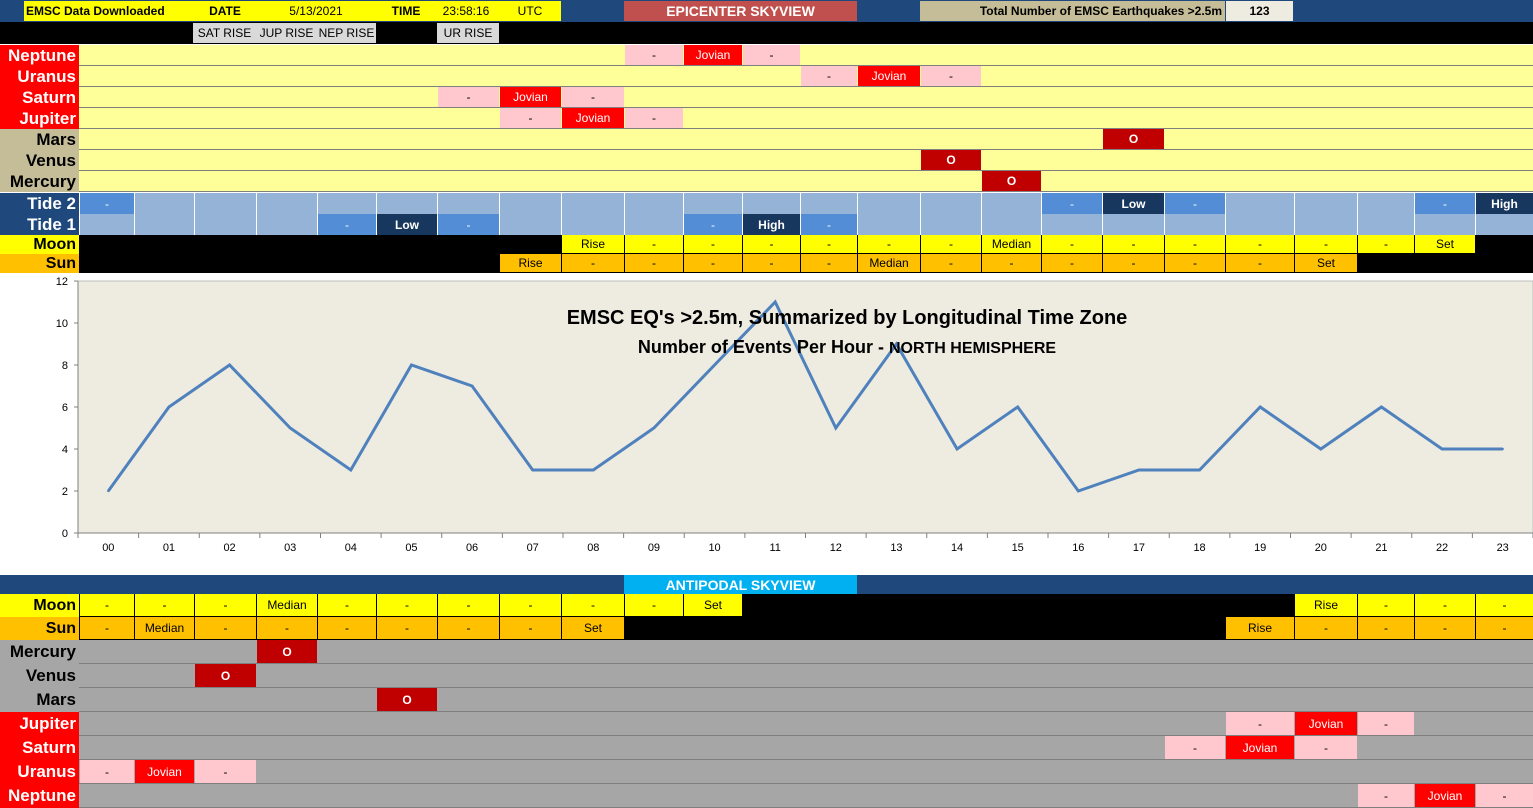 The image size is (1533, 808). Describe the element at coordinates (836, 548) in the screenshot. I see `x-tick-label: 12` at that location.